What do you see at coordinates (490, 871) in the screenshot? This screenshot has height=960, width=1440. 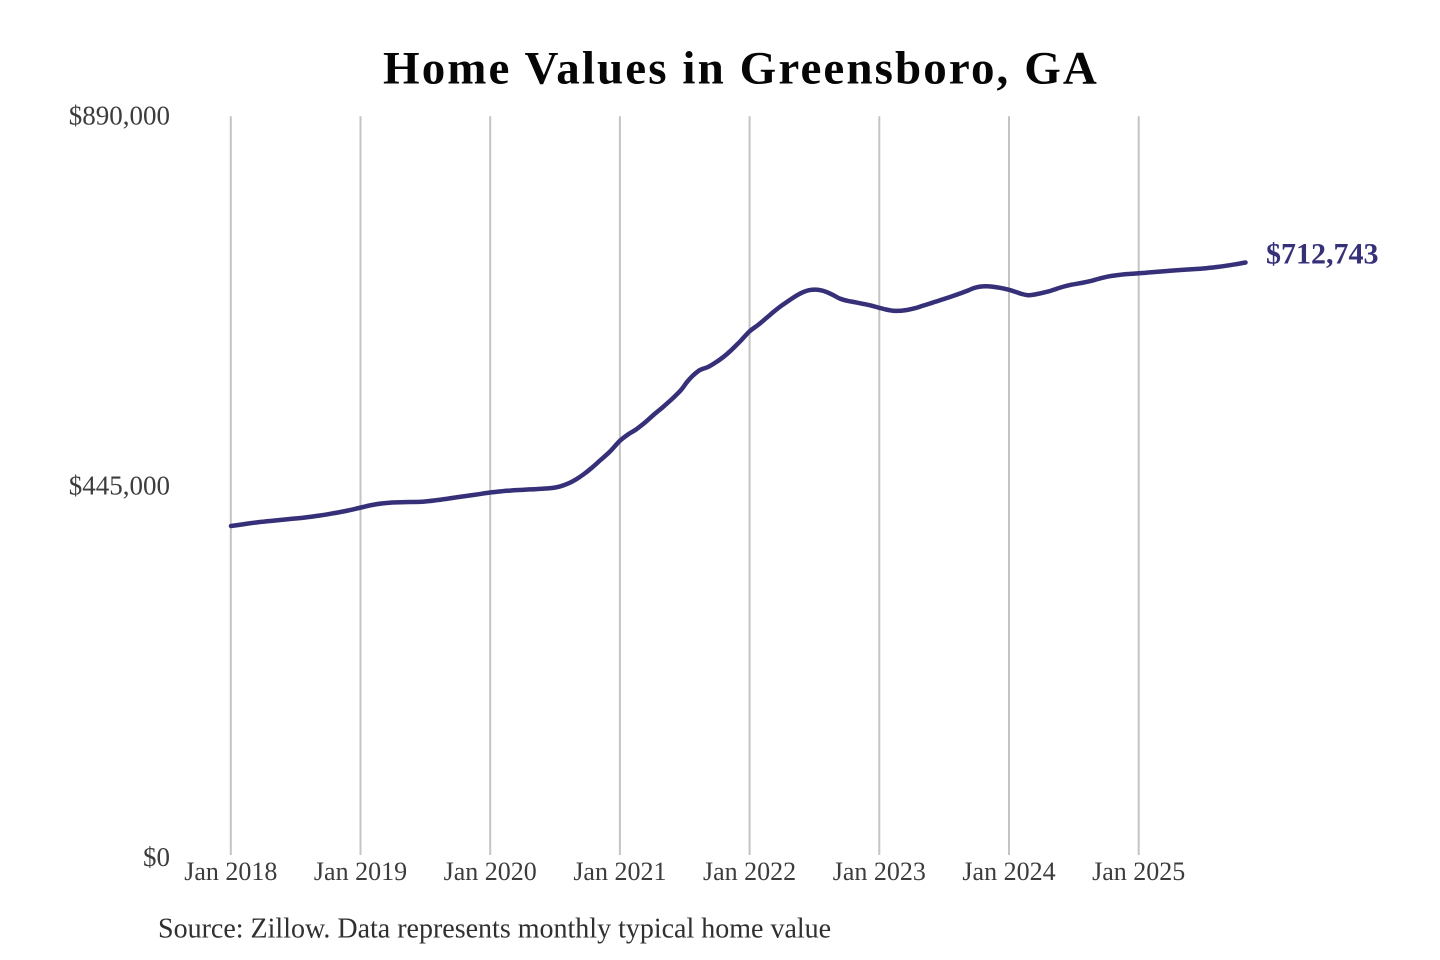 I see `svg-text: Jan 2020` at bounding box center [490, 871].